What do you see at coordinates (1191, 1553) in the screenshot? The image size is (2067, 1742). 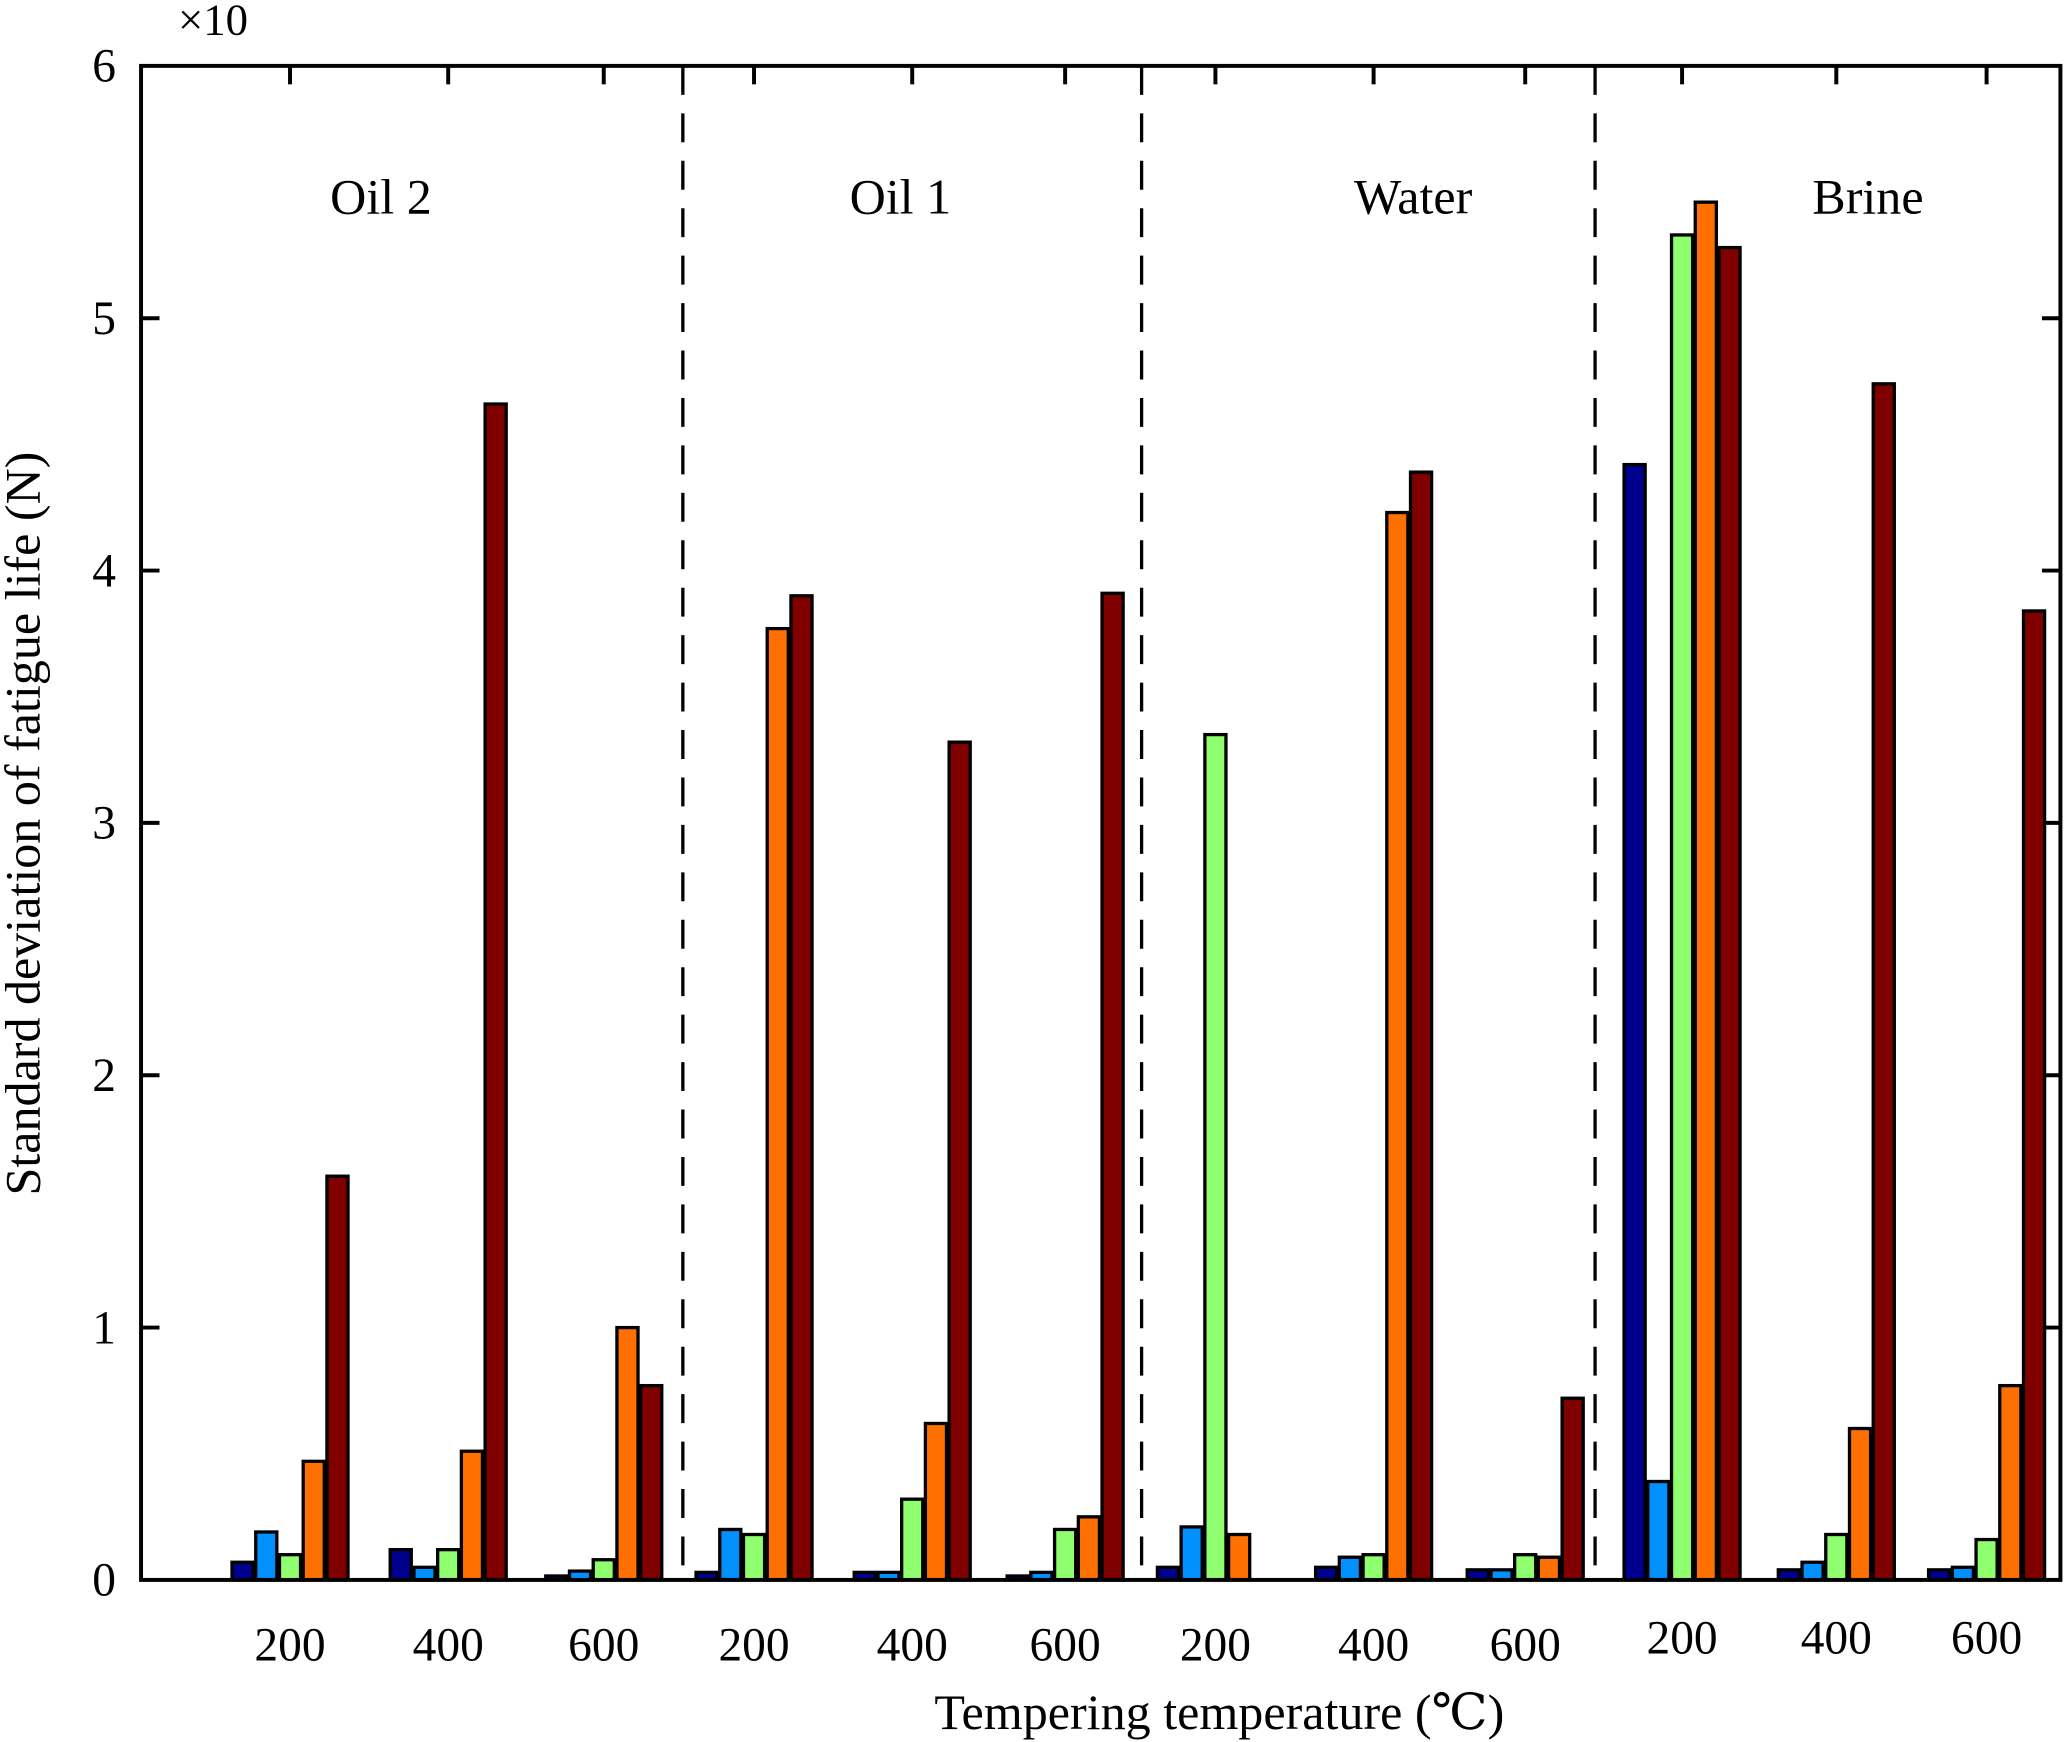 I see `bar-water-200-s2` at bounding box center [1191, 1553].